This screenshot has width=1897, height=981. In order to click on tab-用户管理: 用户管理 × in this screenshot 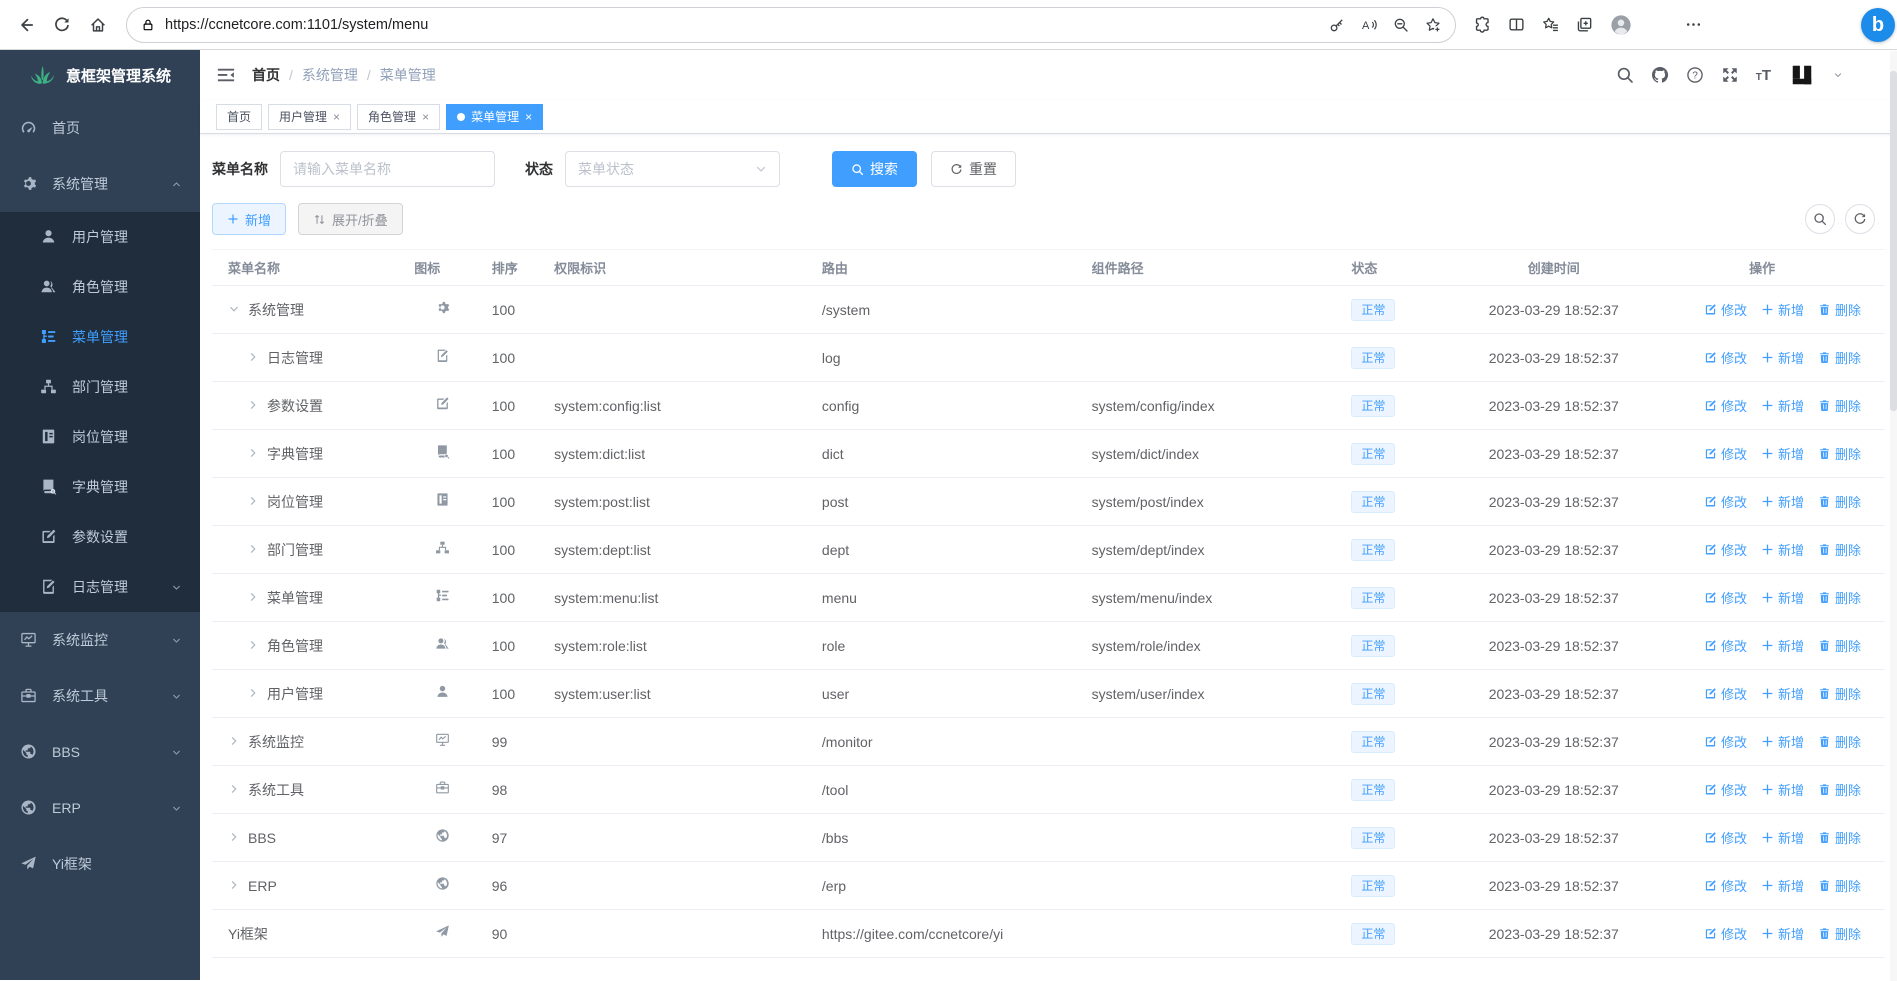, I will do `click(310, 116)`.